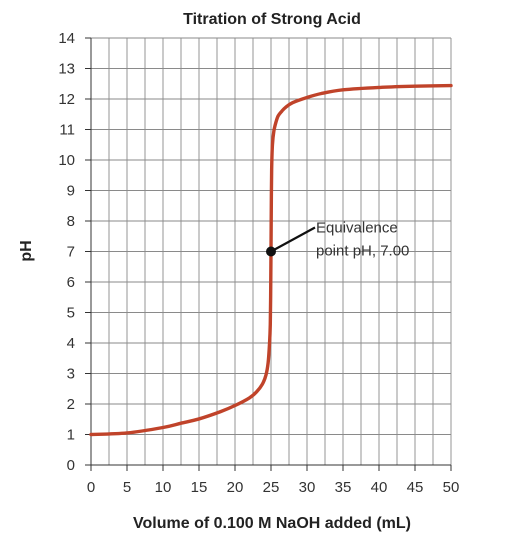 This screenshot has width=507, height=544. I want to click on x-axis-label: Volume of 0.100 M NaOH added (mL), so click(272, 523).